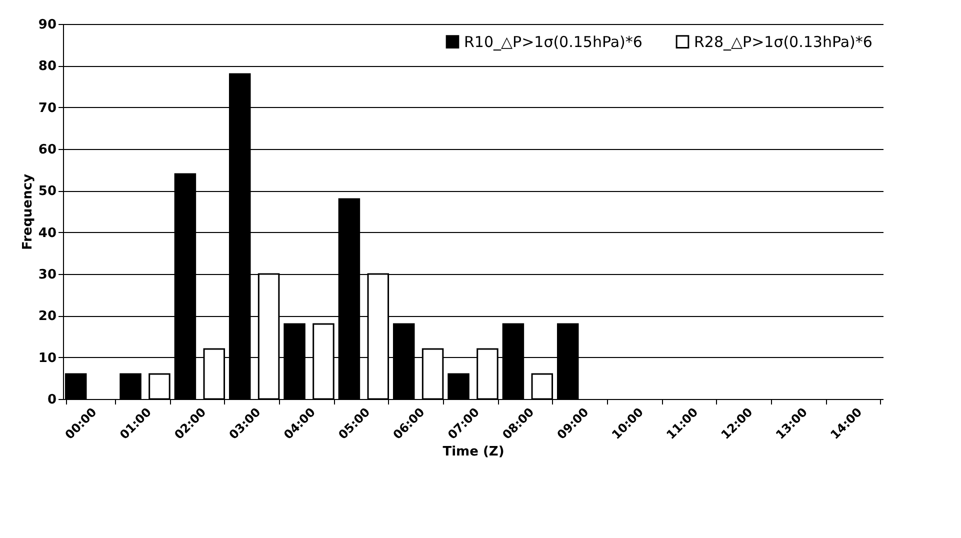 This screenshot has height=538, width=961. What do you see at coordinates (783, 41) in the screenshot?
I see `legend-label: R28_△P>1σ(0.13hPa)*6` at bounding box center [783, 41].